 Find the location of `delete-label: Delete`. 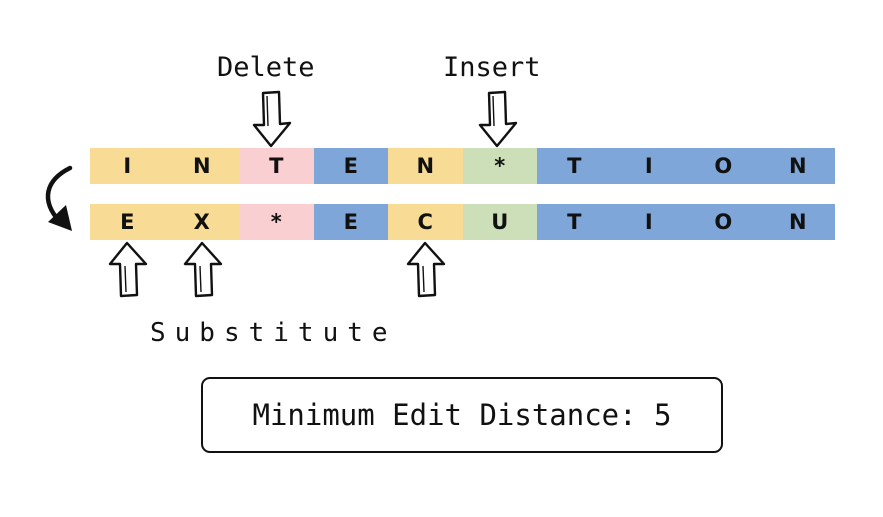

delete-label: Delete is located at coordinates (266, 67).